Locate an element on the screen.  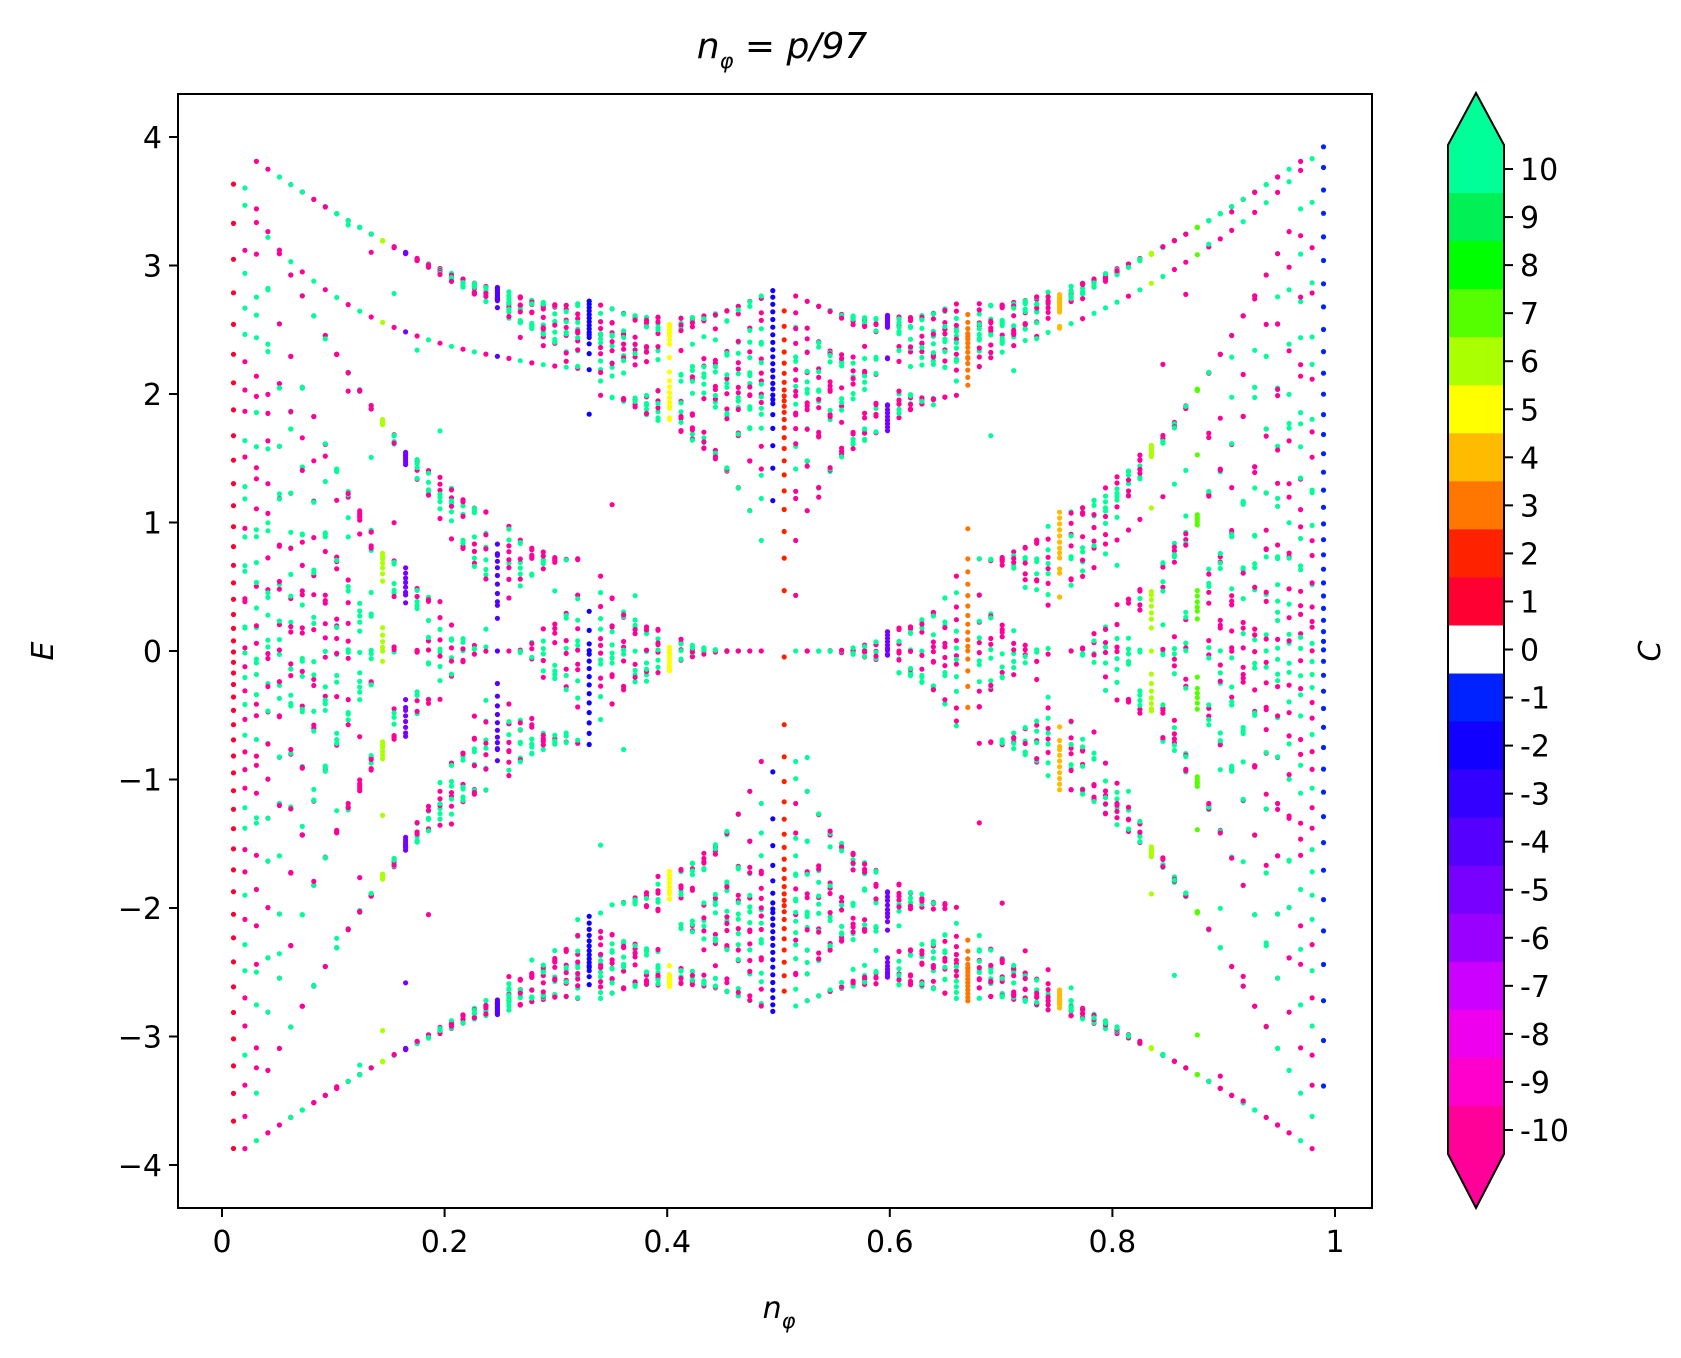
x-tick-label: 0.4 is located at coordinates (667, 1242).